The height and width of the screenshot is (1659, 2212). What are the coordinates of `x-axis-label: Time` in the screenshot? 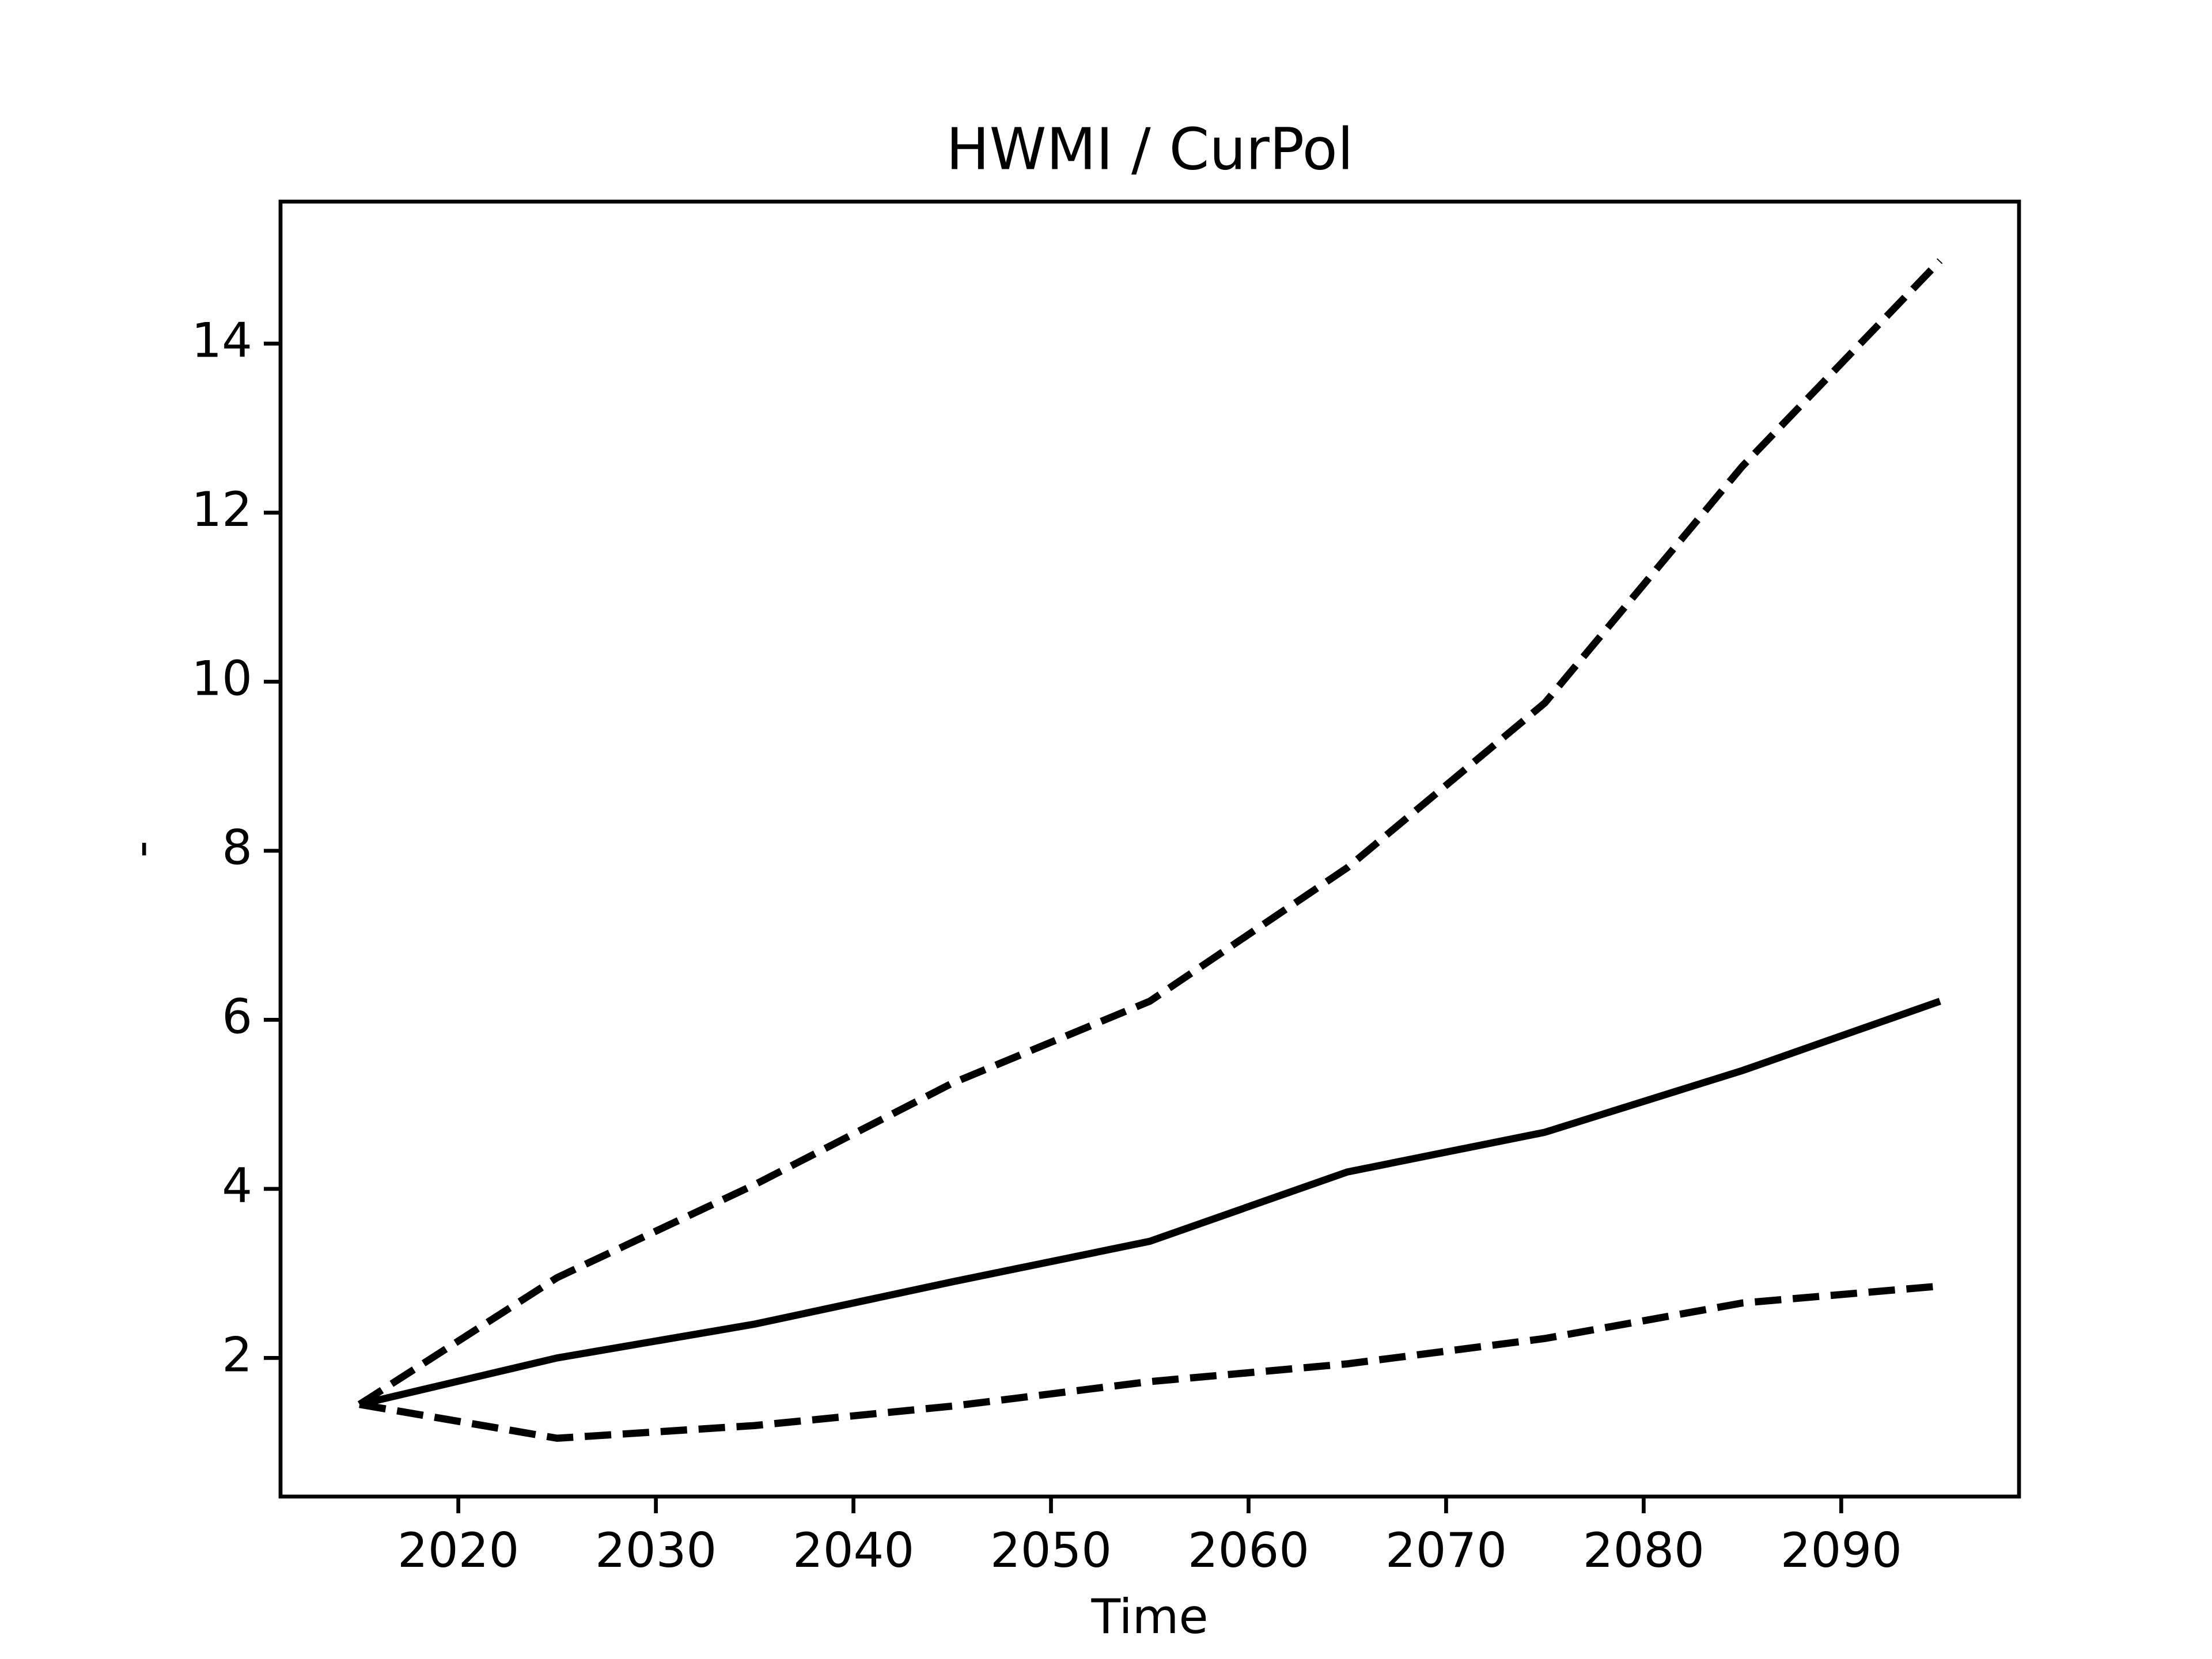 It's located at (1149, 1617).